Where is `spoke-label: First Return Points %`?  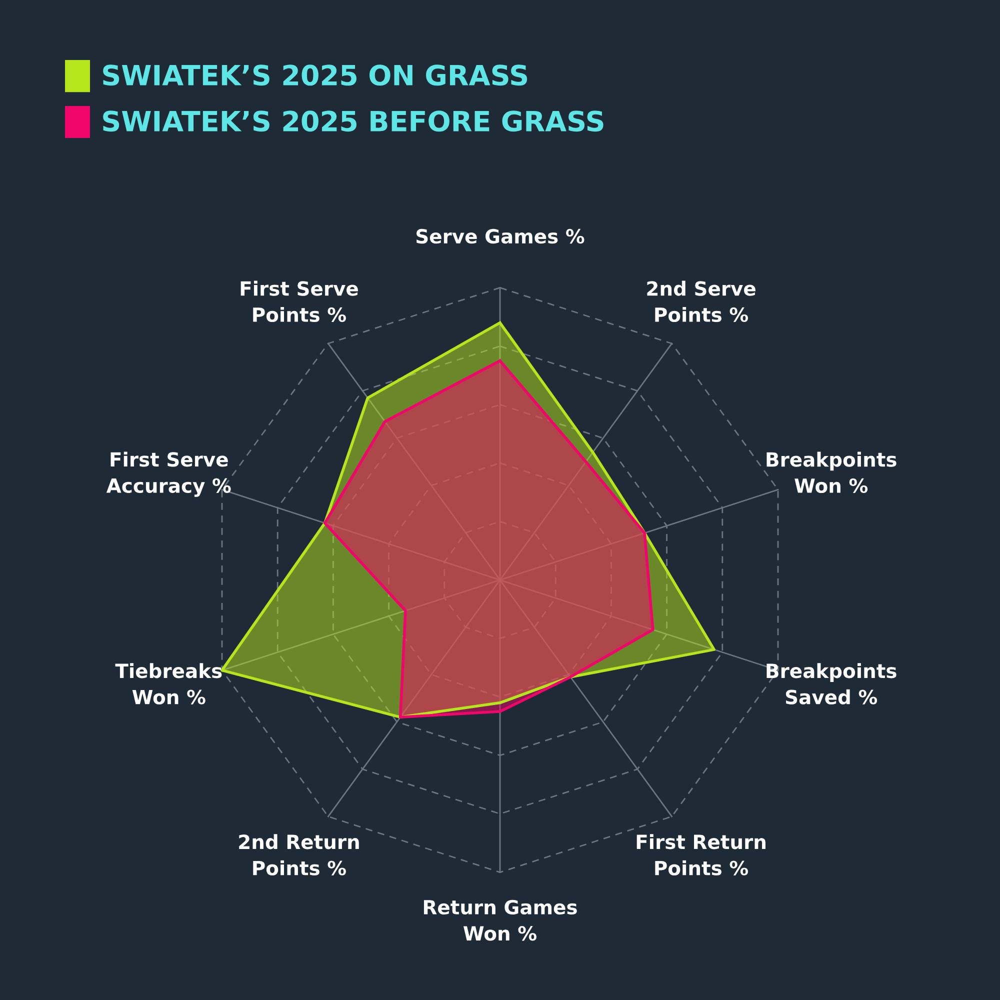 spoke-label: First Return Points % is located at coordinates (701, 855).